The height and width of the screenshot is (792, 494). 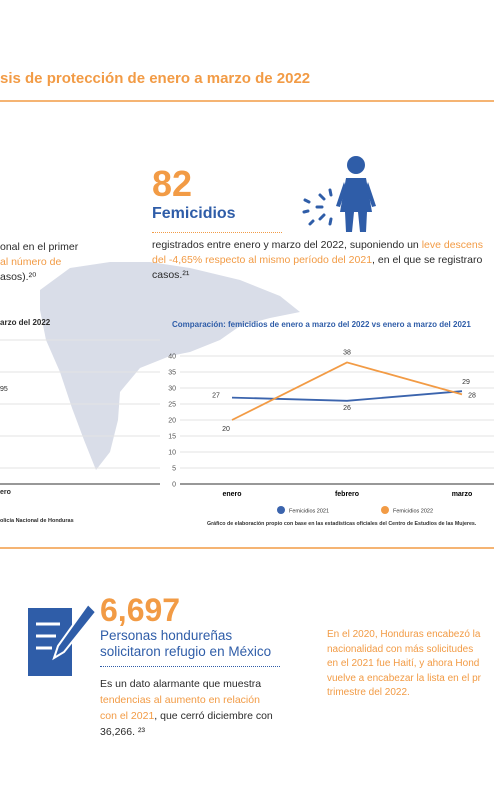 What do you see at coordinates (37, 521) in the screenshot?
I see `left-source: olicía Nacional de Honduras` at bounding box center [37, 521].